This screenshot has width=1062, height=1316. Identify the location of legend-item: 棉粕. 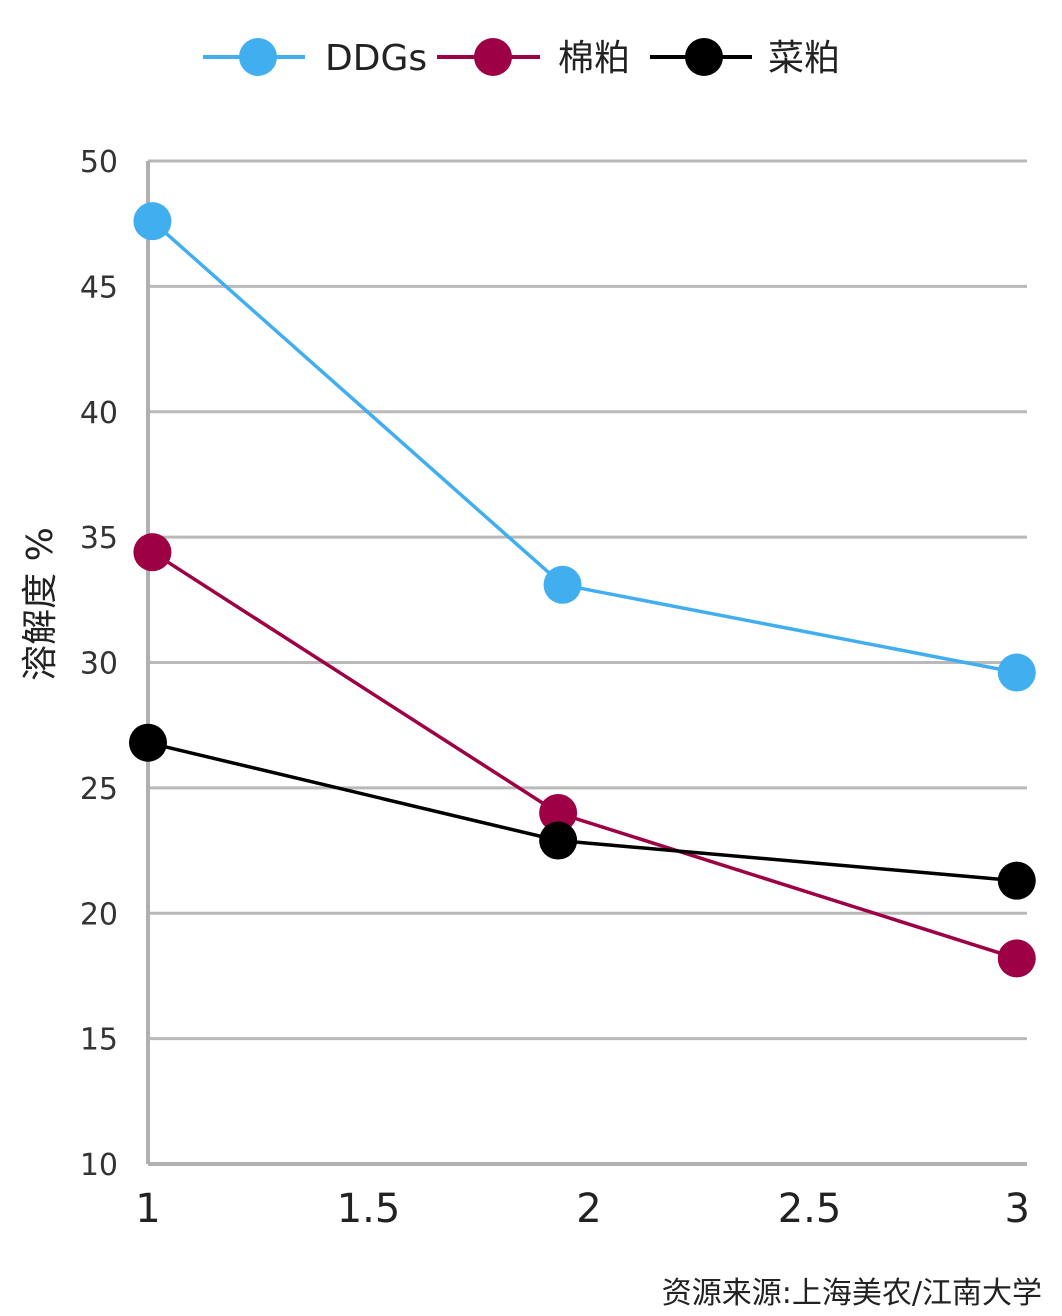
(533, 58).